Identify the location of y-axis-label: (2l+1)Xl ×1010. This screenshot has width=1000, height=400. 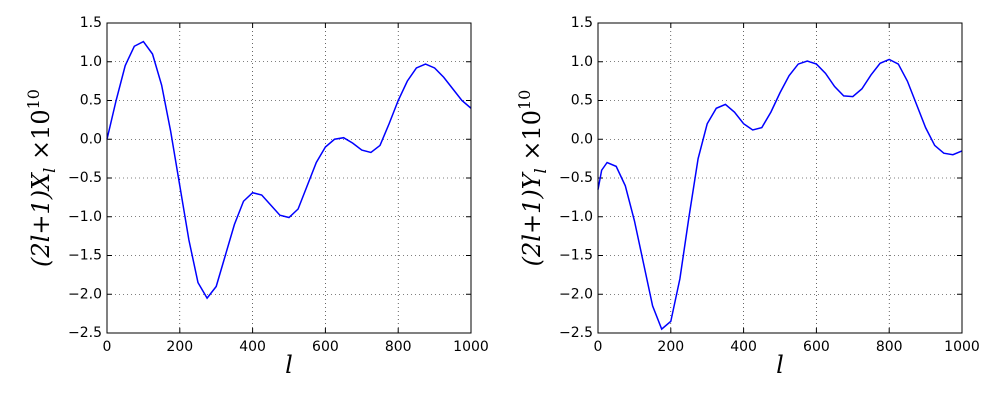
(41, 178).